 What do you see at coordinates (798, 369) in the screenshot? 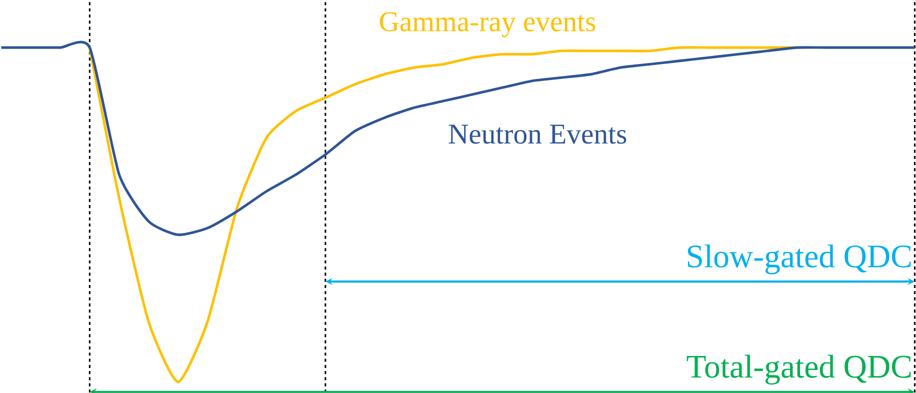
I see `annotation: Total-gated QDC` at bounding box center [798, 369].